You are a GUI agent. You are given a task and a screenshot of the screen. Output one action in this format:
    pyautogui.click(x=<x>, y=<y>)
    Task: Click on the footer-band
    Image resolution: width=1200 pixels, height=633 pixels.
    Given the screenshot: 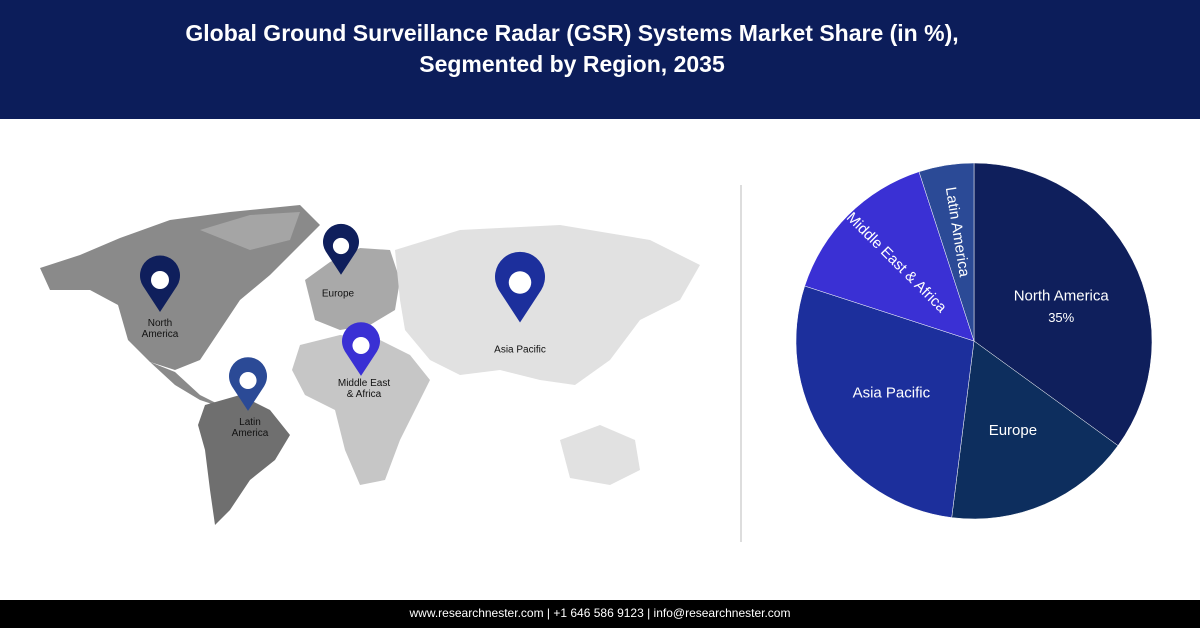 What is the action you would take?
    pyautogui.click(x=600, y=614)
    